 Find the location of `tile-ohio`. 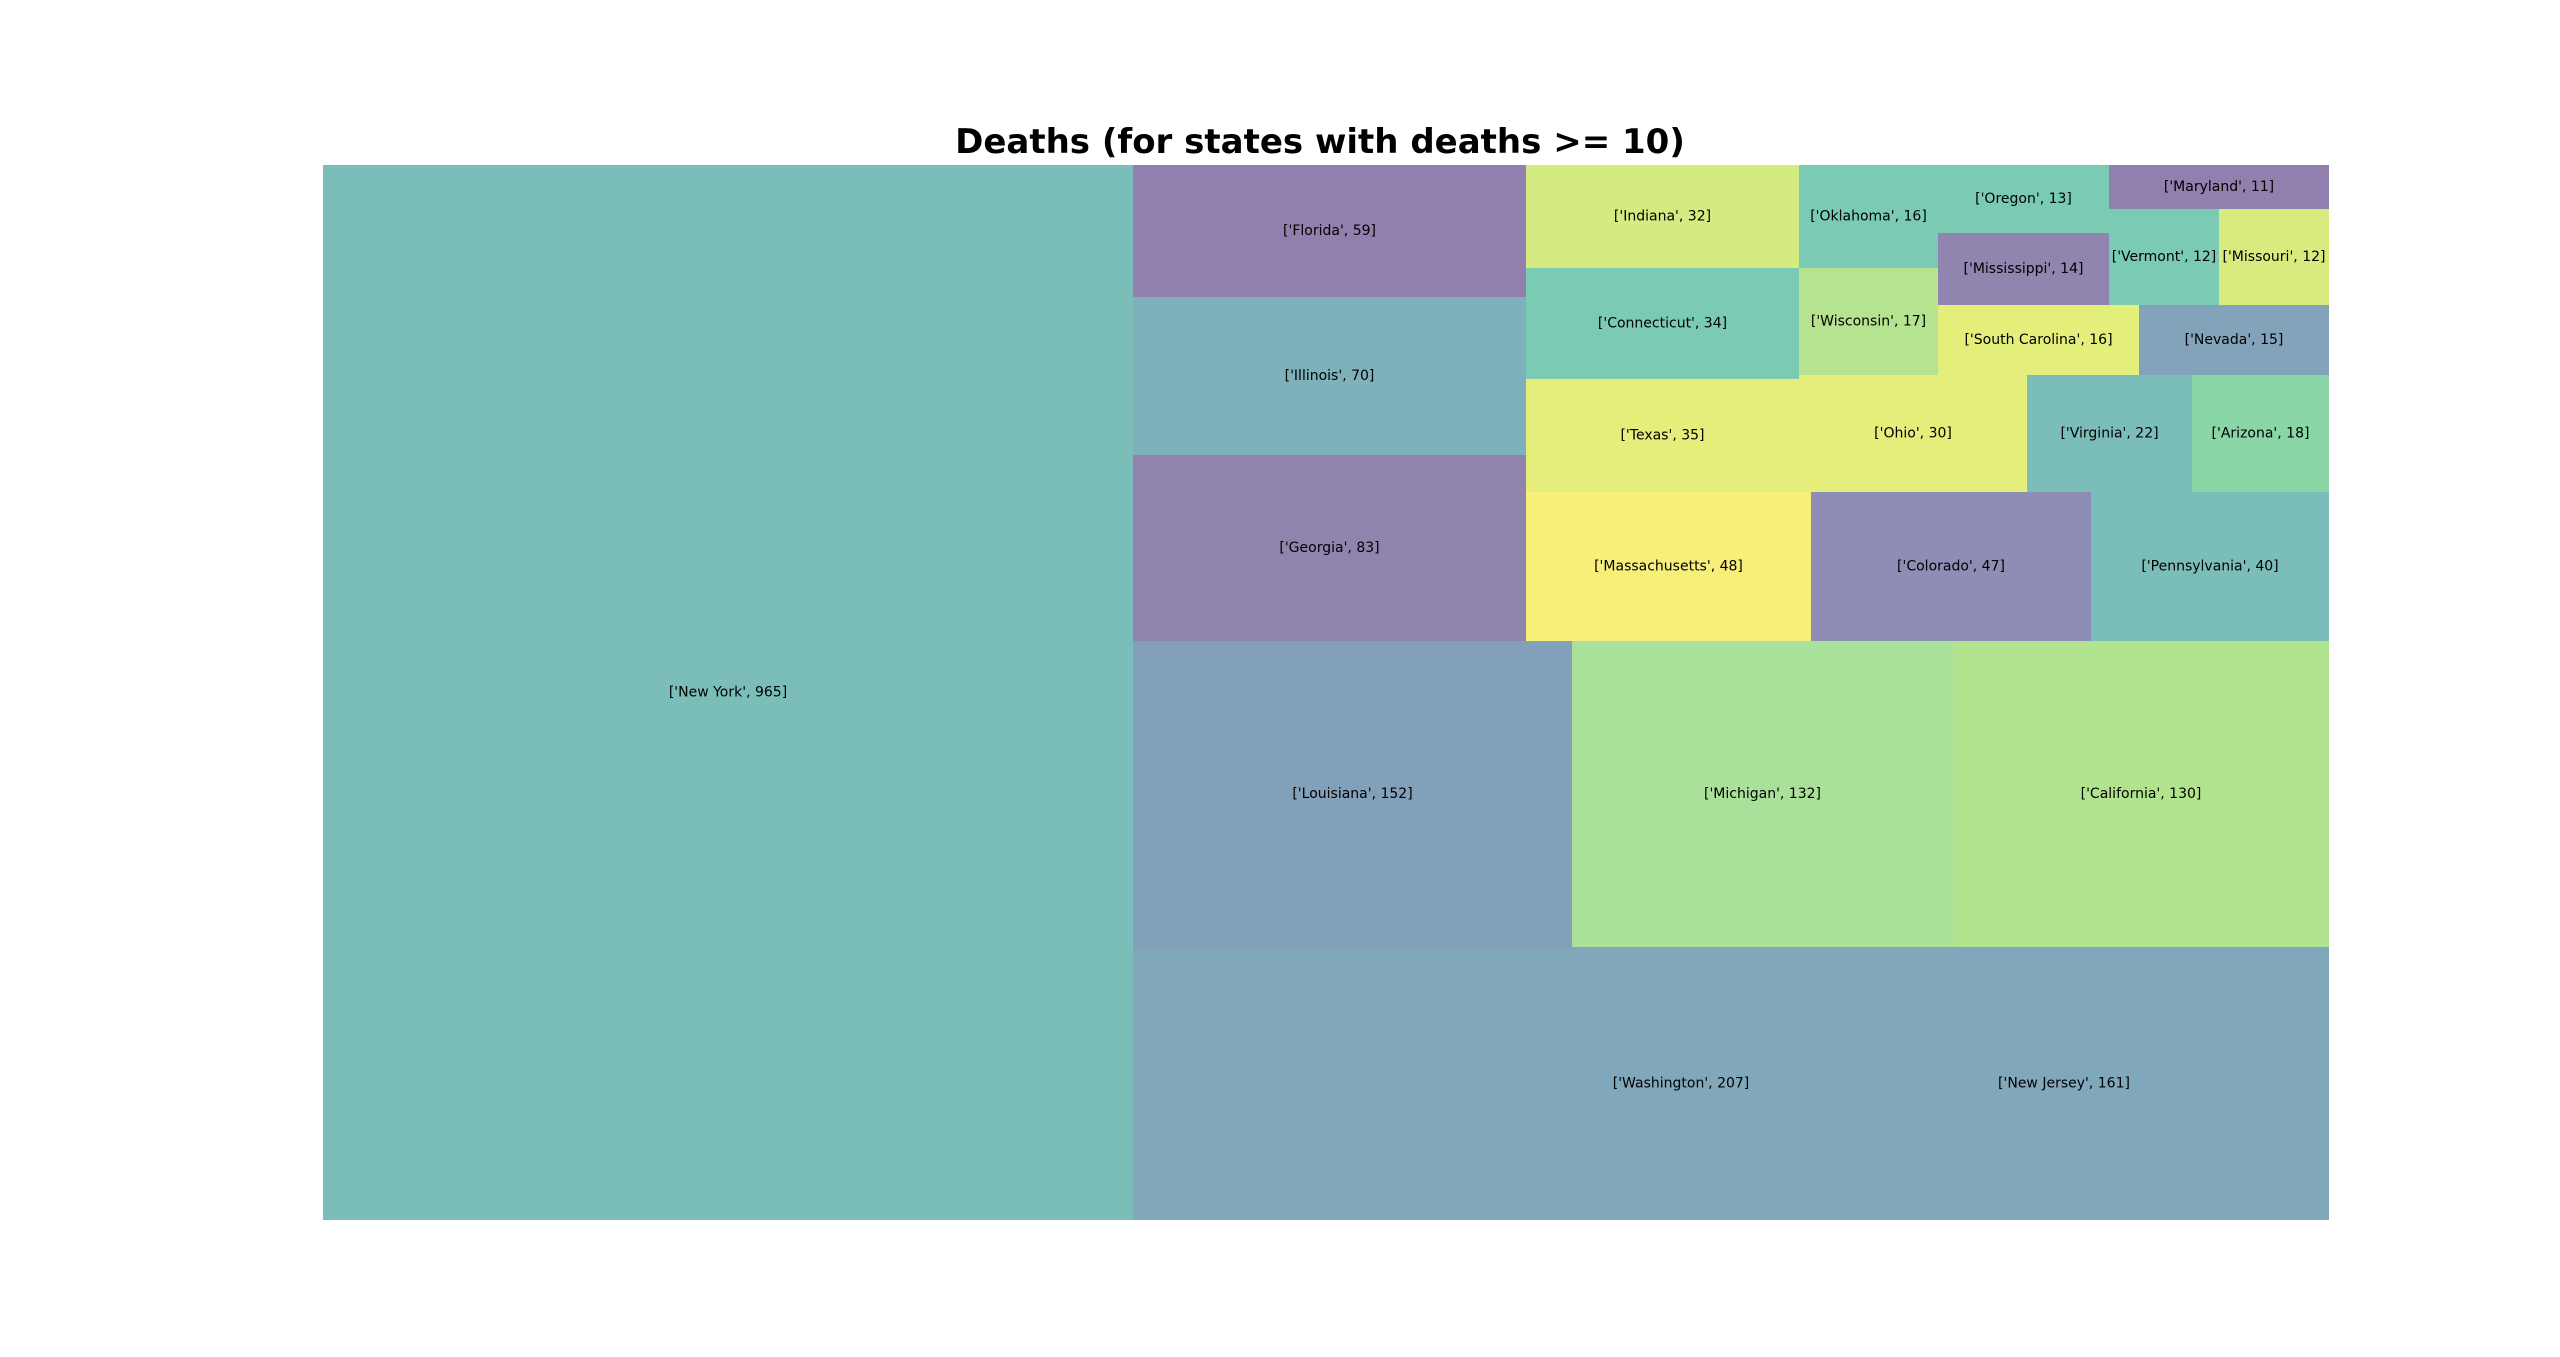

tile-ohio is located at coordinates (1913, 433).